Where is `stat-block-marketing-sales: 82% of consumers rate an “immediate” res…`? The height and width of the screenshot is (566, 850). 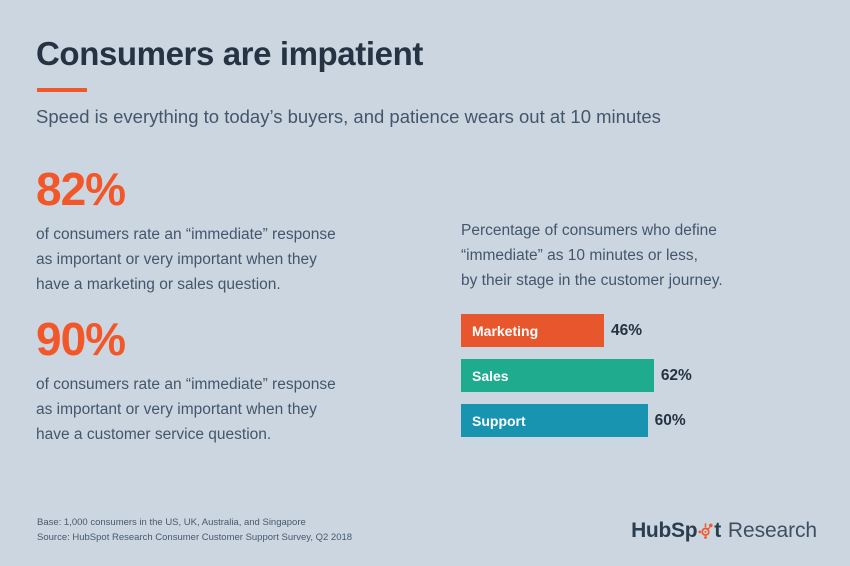
stat-block-marketing-sales: 82% of consumers rate an “immediate” res… is located at coordinates (236, 231).